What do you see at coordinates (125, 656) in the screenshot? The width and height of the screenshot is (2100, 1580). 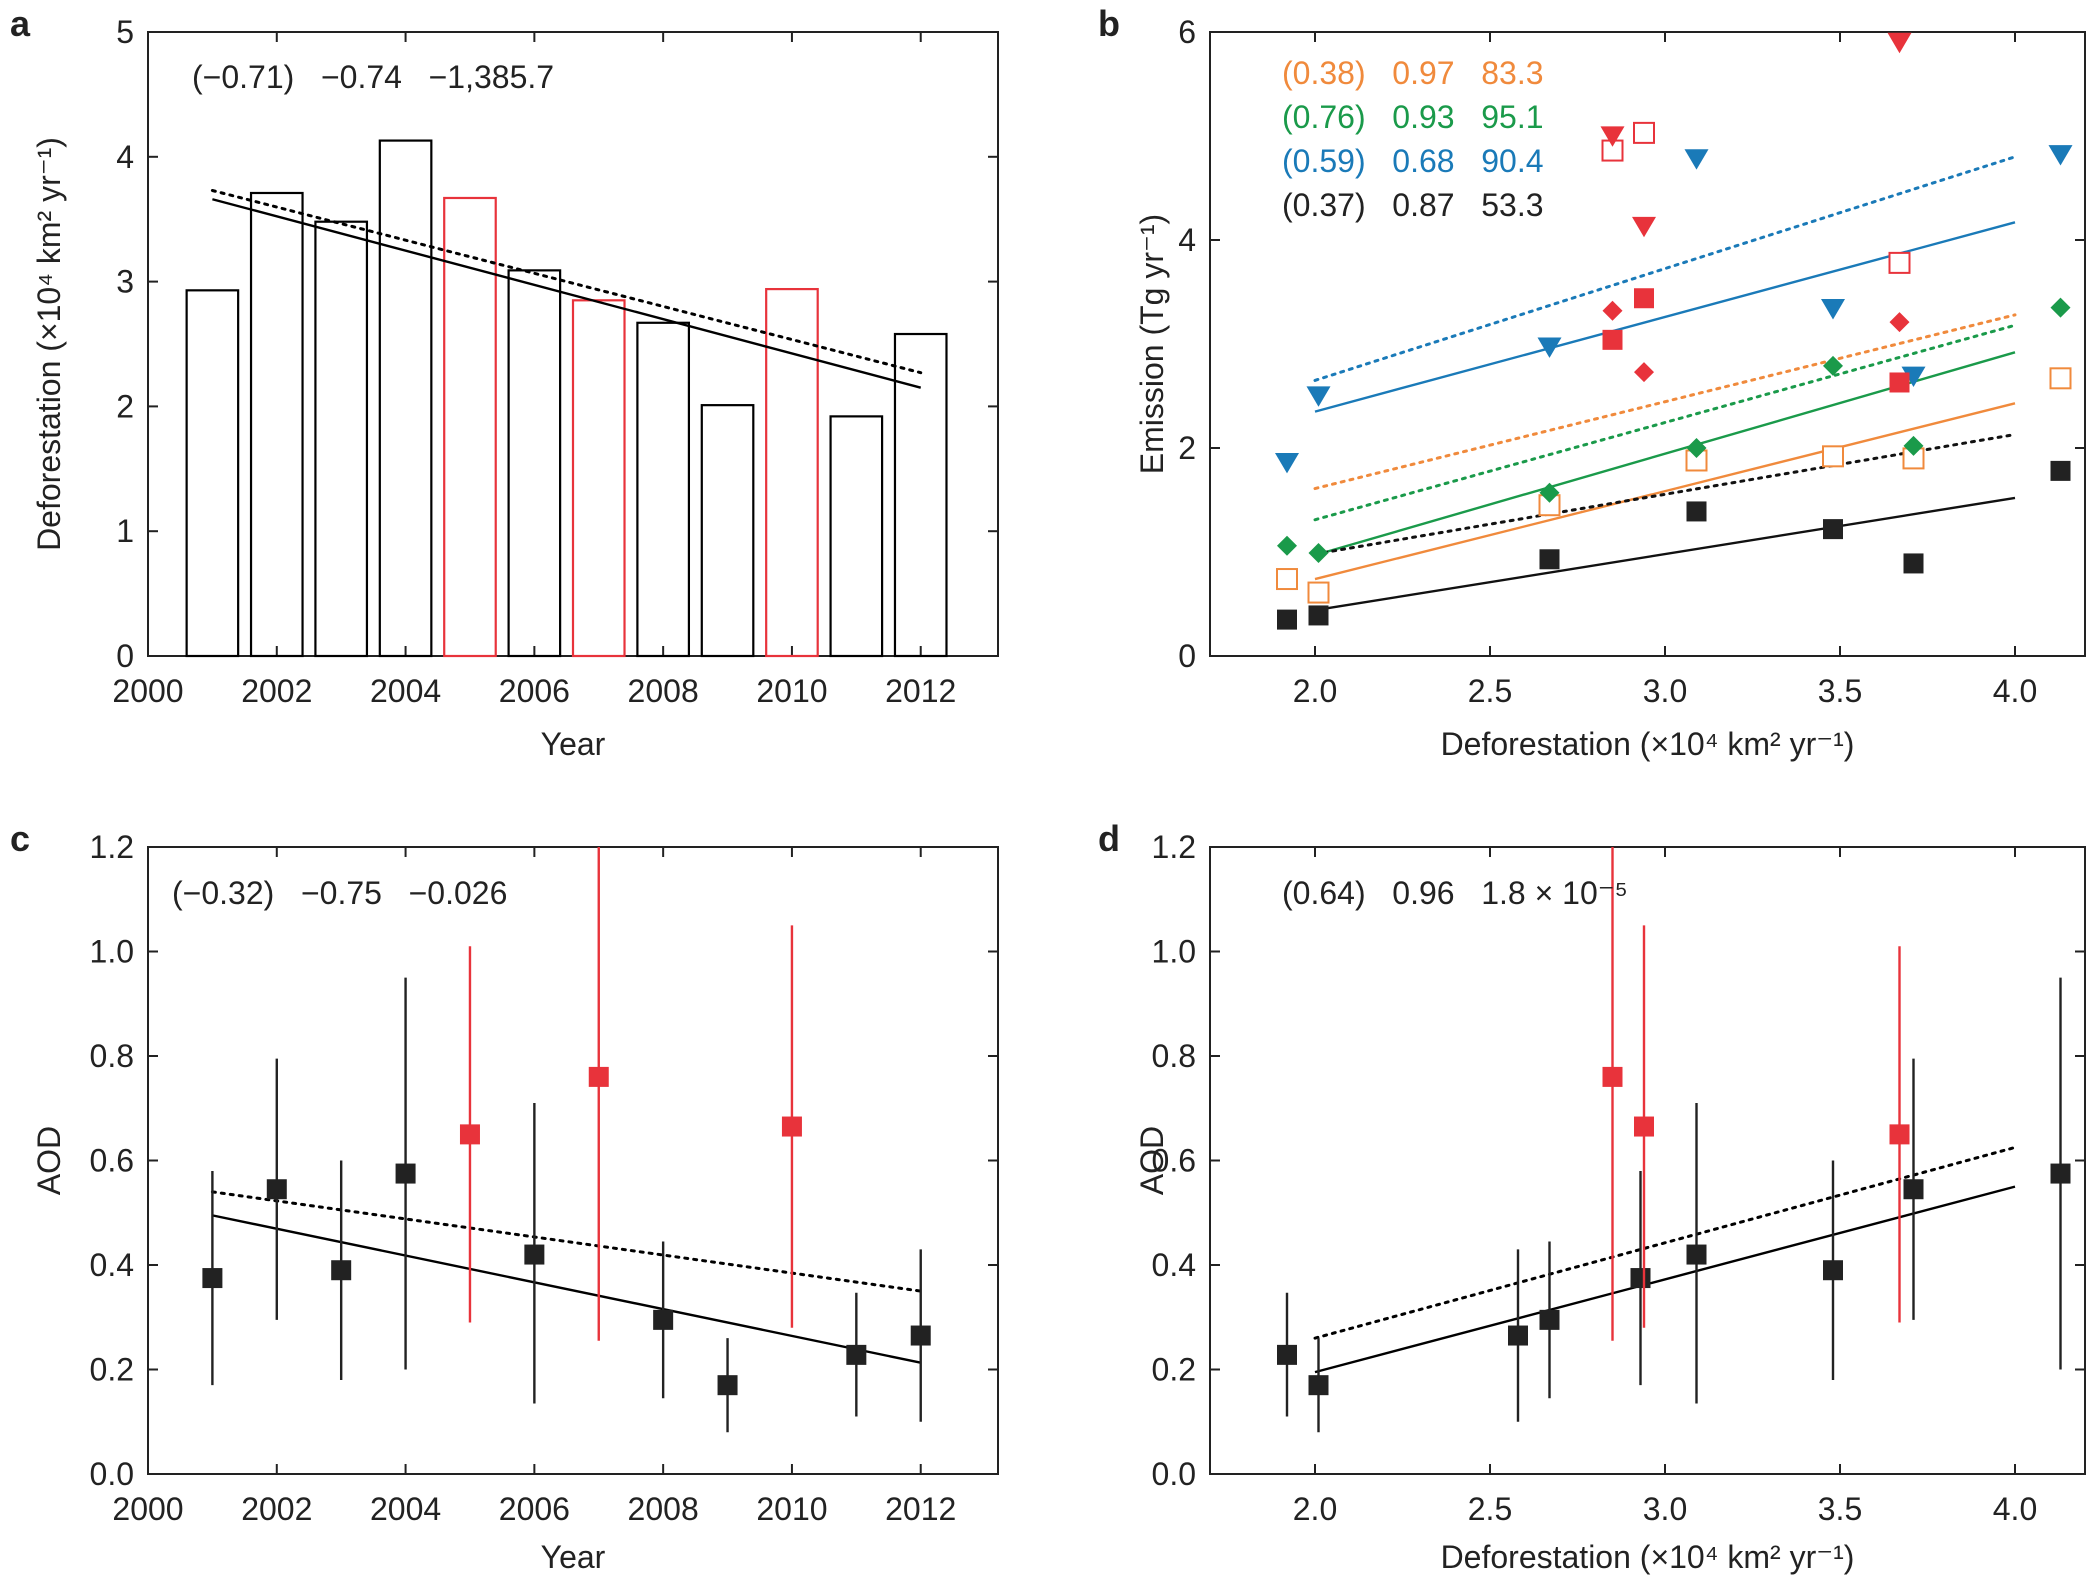 I see `y-tick-label: 0` at bounding box center [125, 656].